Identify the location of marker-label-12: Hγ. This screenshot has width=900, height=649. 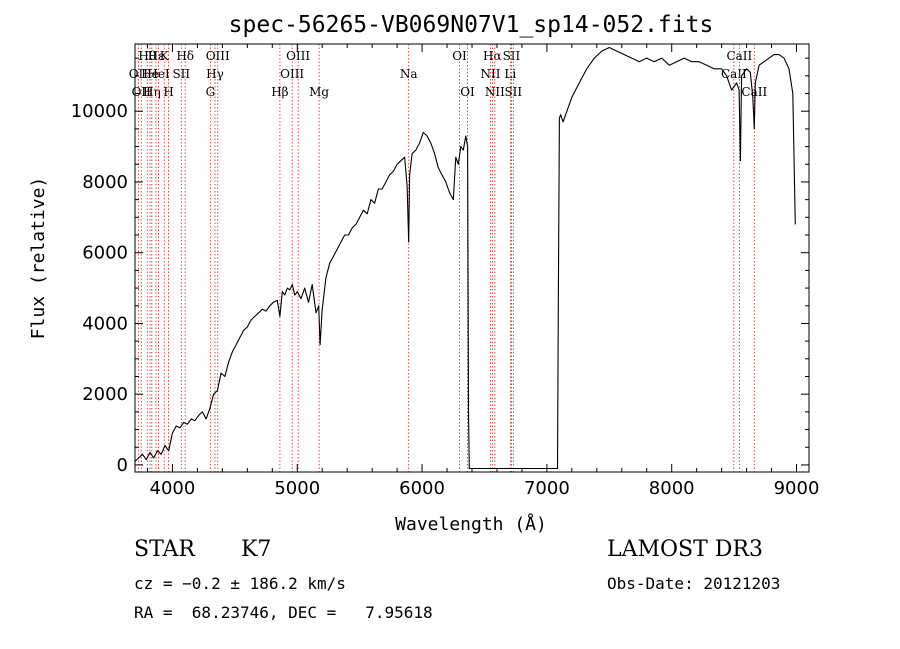
(215, 74).